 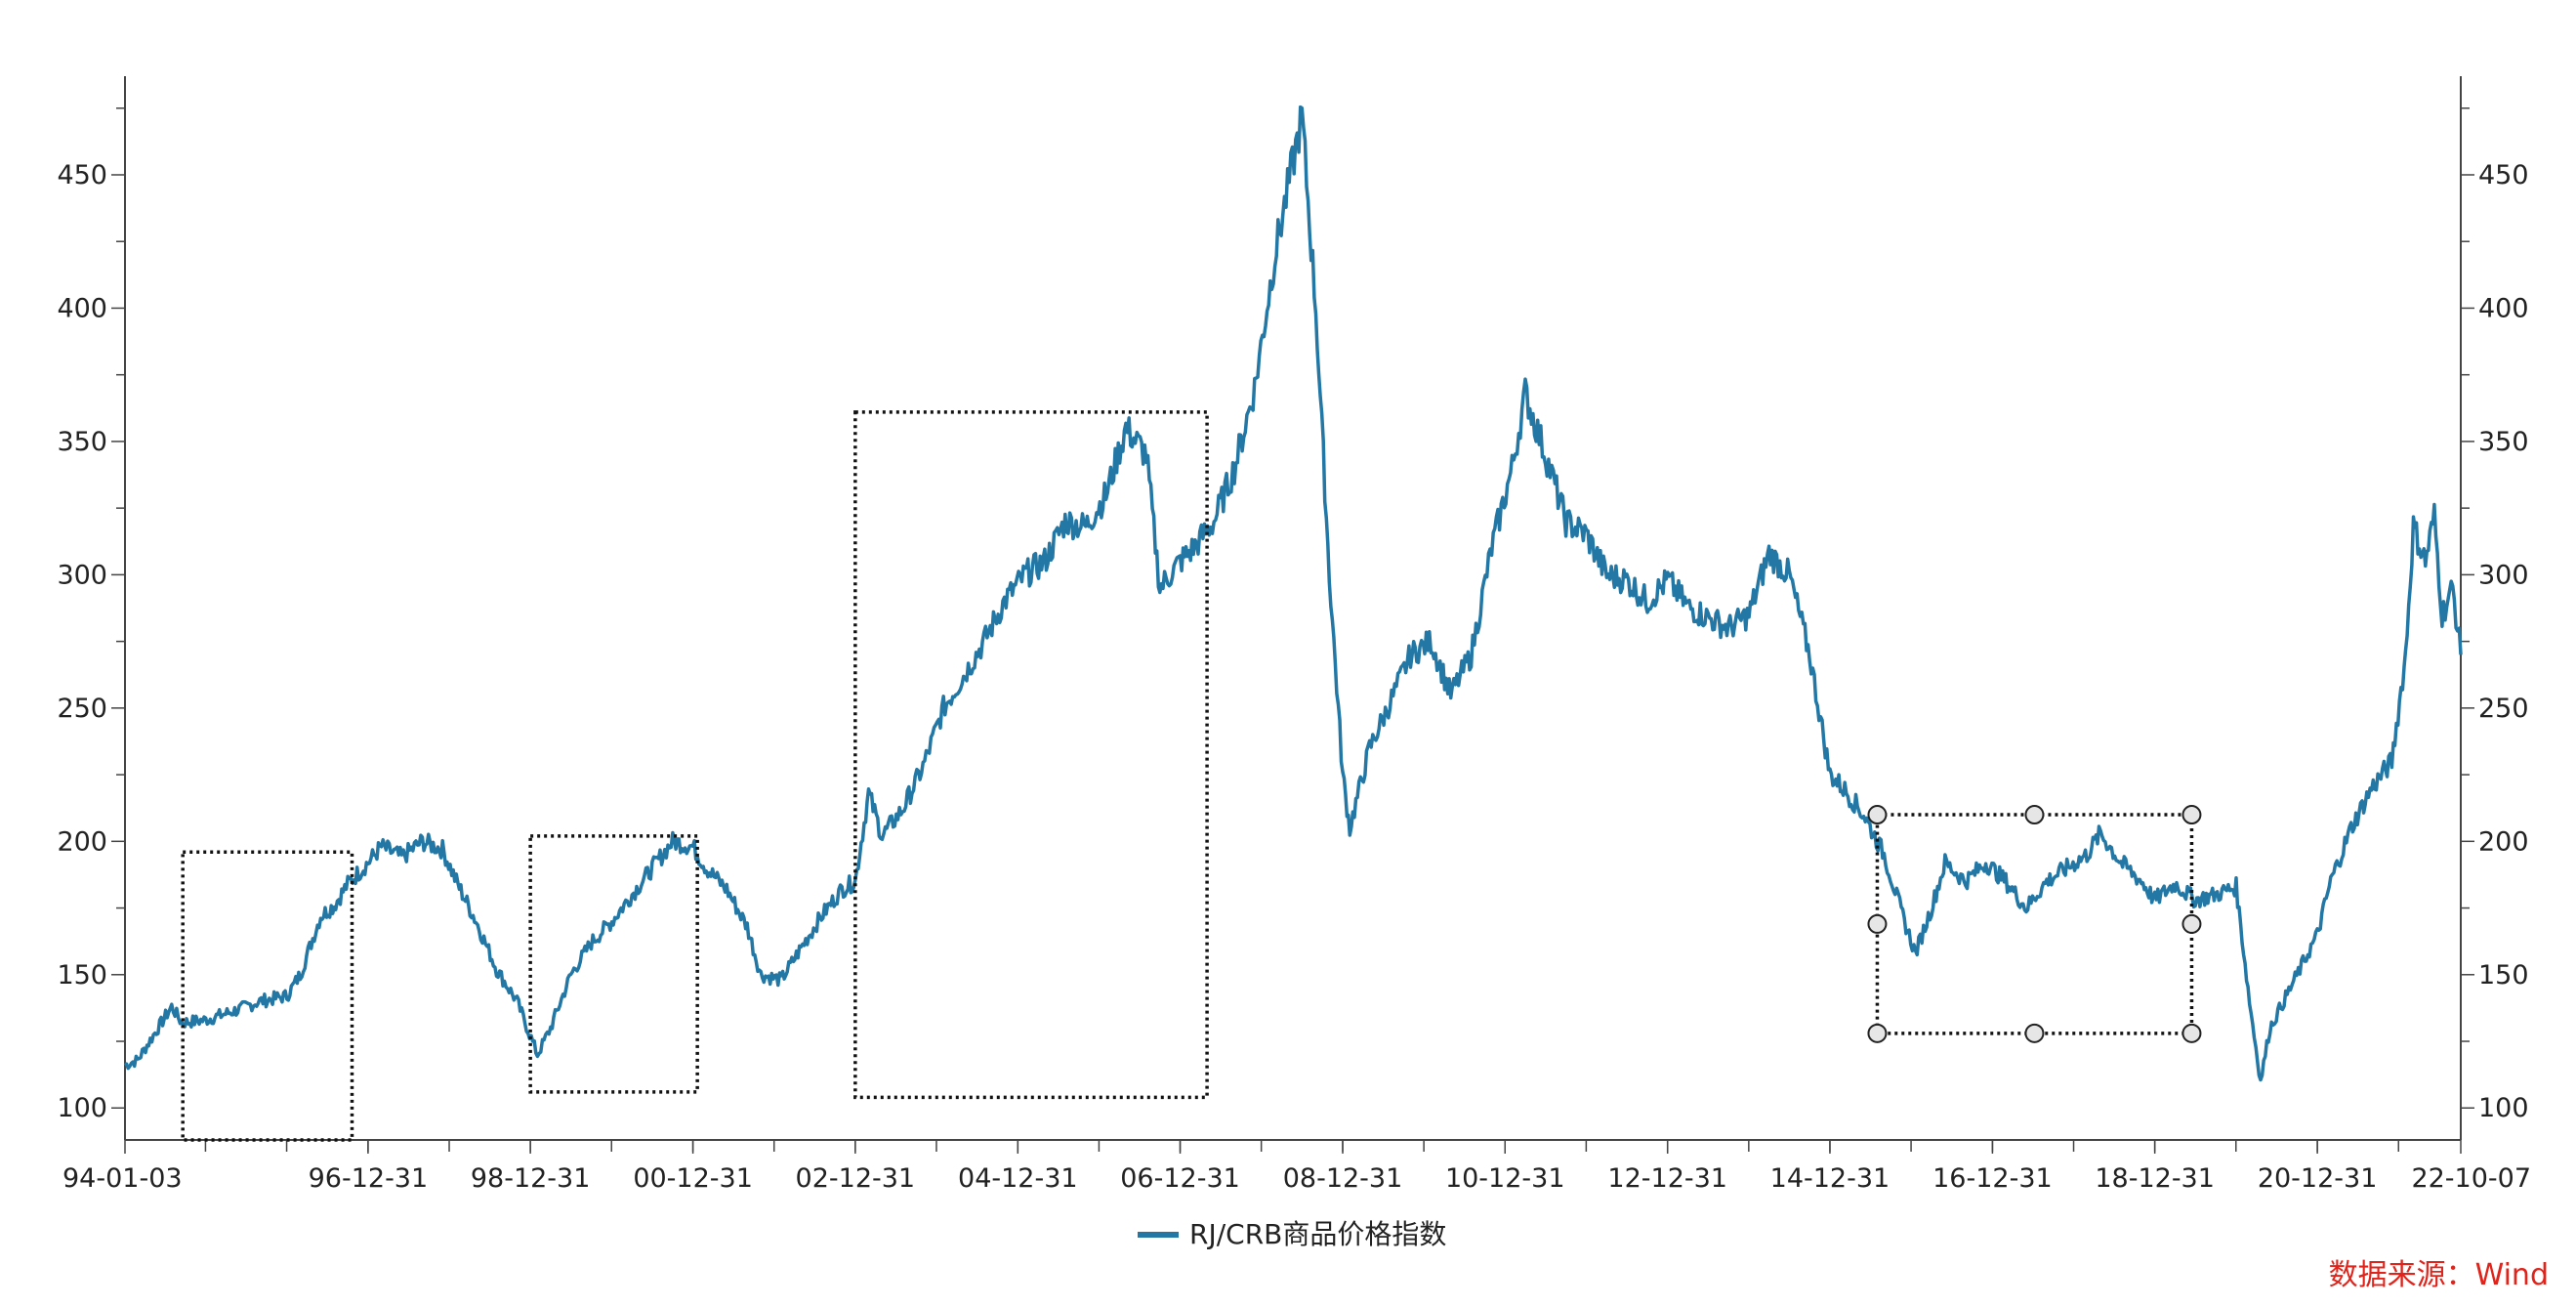 What do you see at coordinates (2504, 175) in the screenshot?
I see `y-tick-label-right: 450` at bounding box center [2504, 175].